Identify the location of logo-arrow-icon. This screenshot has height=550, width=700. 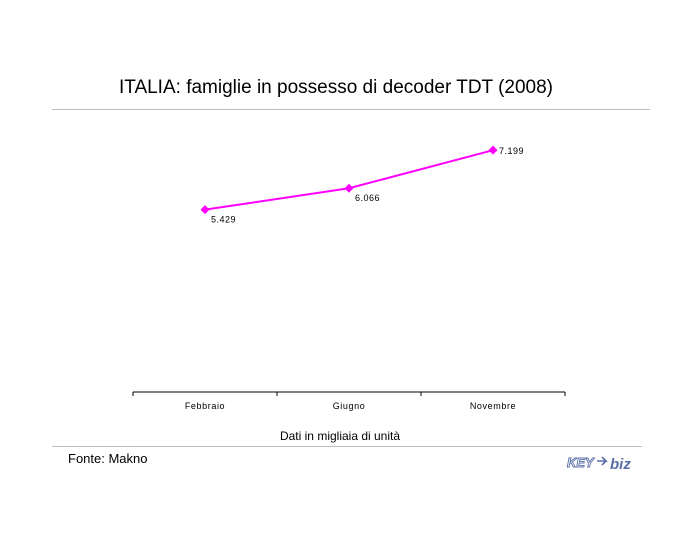
(602, 461).